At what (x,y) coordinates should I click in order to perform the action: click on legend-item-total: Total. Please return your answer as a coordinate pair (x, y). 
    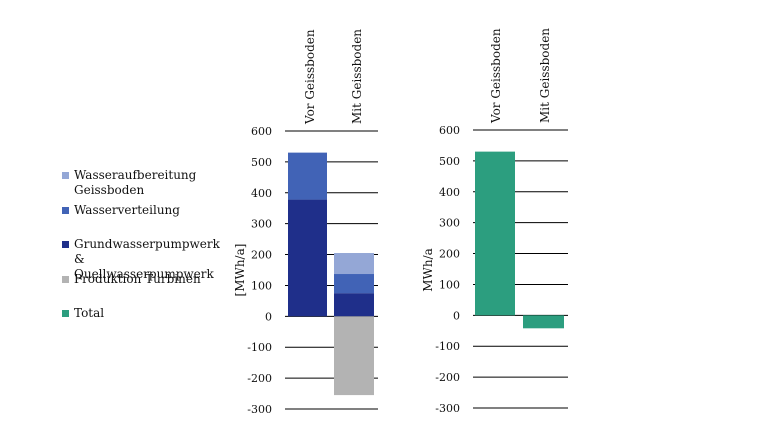
    Looking at the image, I should click on (83, 313).